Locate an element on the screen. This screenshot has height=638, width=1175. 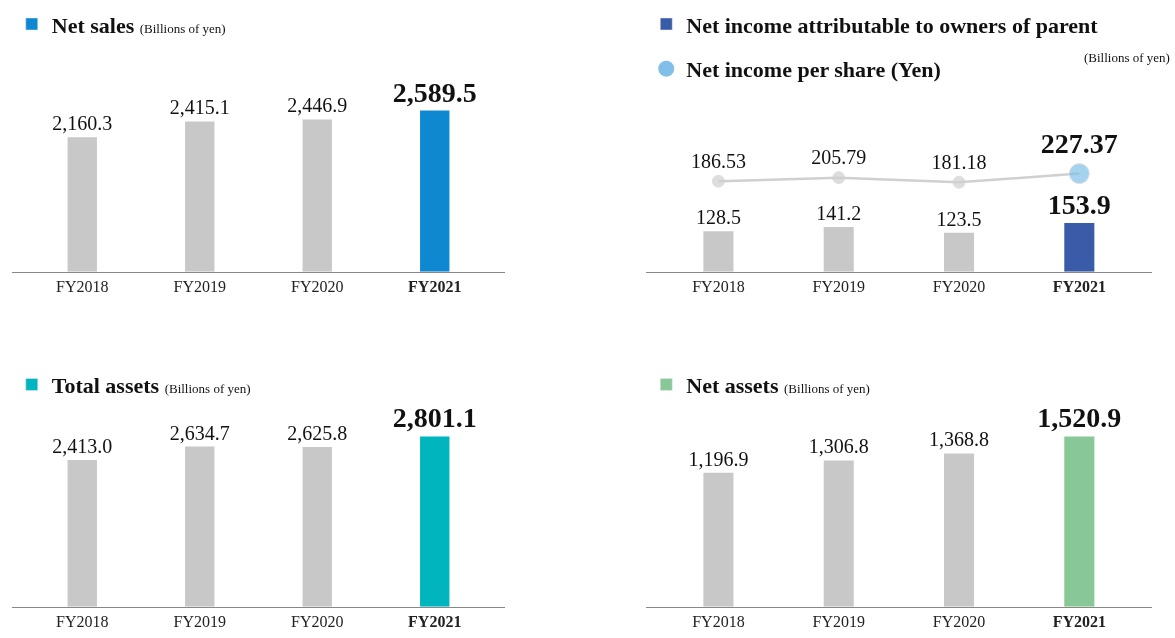
data-label: 141.2 is located at coordinates (839, 213).